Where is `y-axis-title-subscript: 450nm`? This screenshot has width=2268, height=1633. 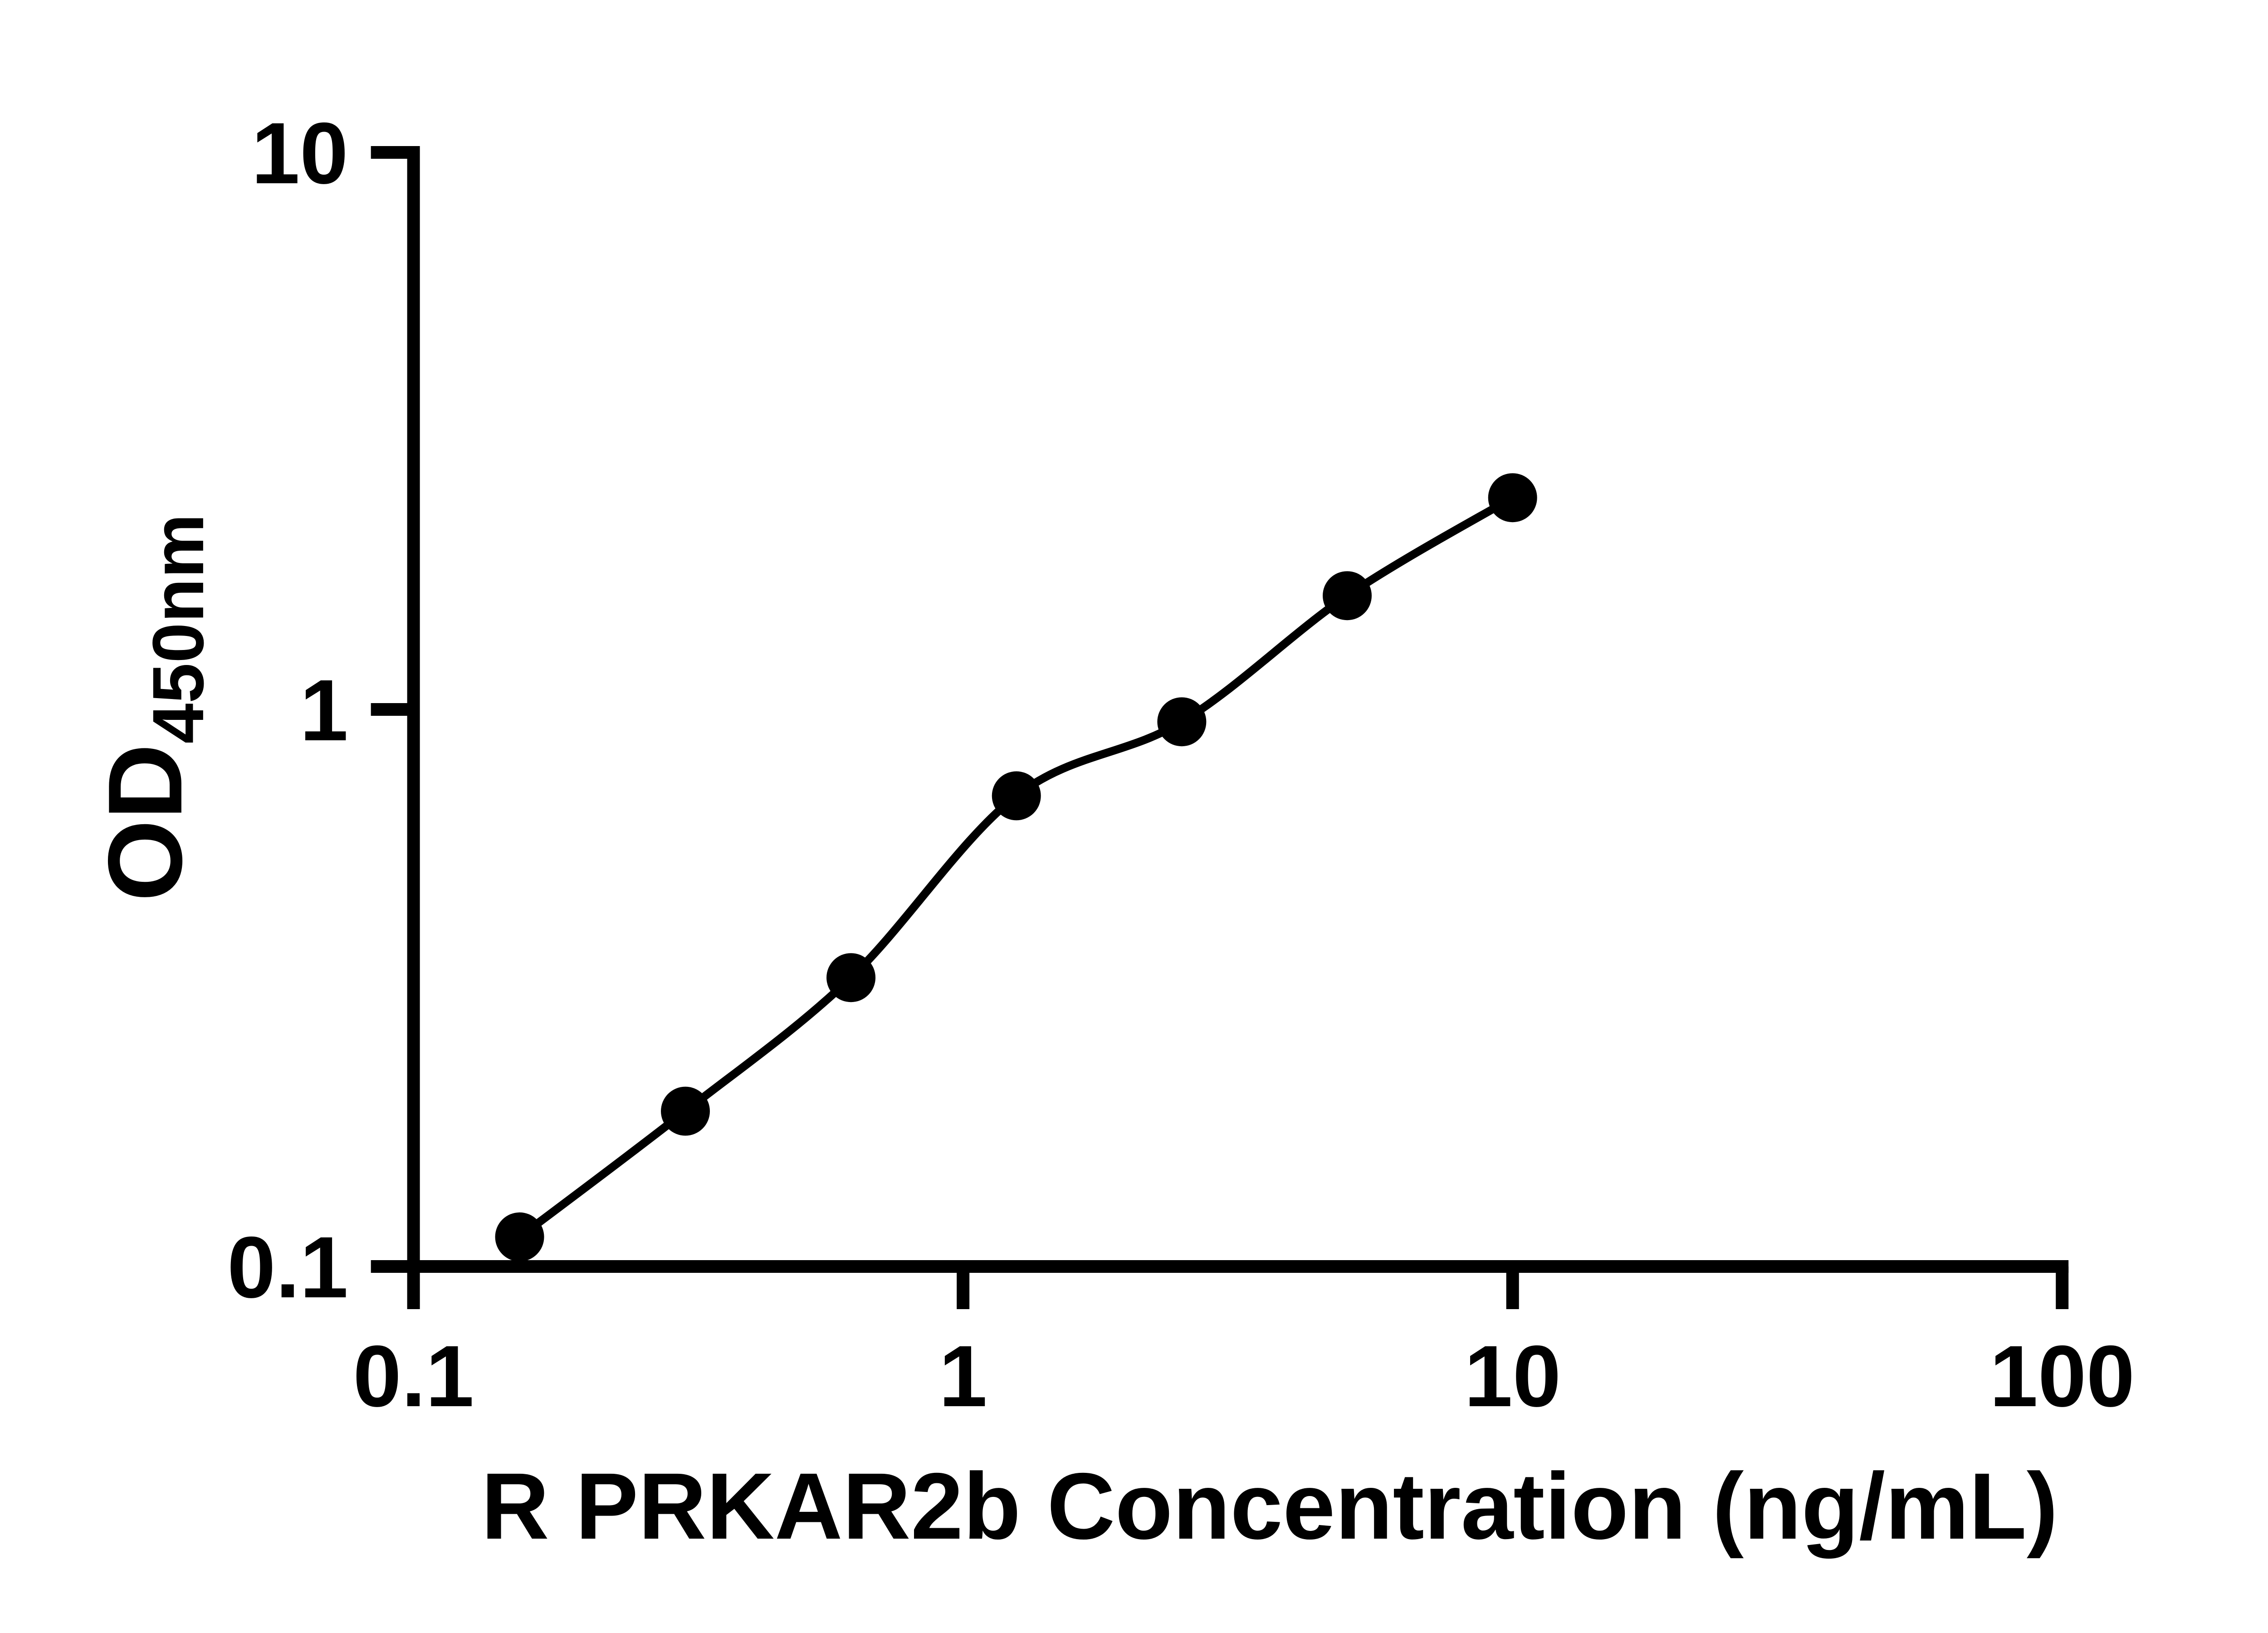
y-axis-title-subscript: 450nm is located at coordinates (178, 629).